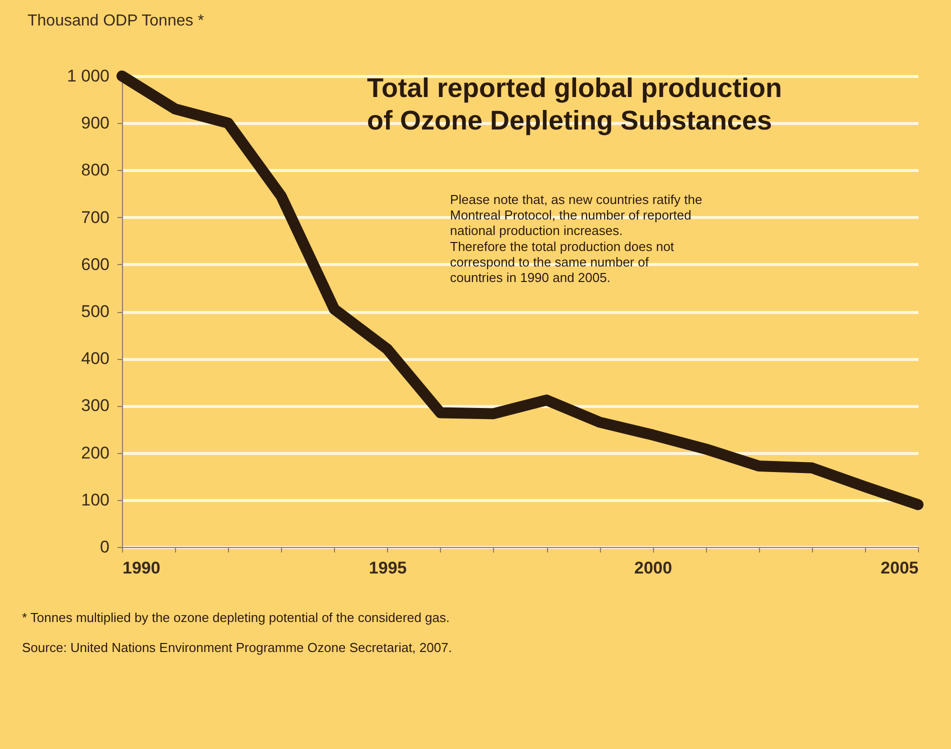 The width and height of the screenshot is (951, 749). I want to click on source-note: Source: United Nations Environment Programme Ozone Secretariat, 2007., so click(237, 647).